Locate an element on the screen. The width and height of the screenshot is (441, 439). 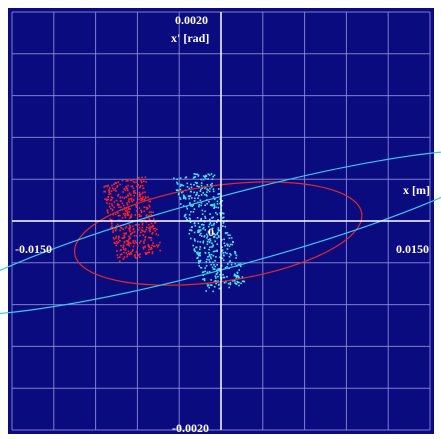
x-min-tick-label: -0.0150 is located at coordinates (33, 249).